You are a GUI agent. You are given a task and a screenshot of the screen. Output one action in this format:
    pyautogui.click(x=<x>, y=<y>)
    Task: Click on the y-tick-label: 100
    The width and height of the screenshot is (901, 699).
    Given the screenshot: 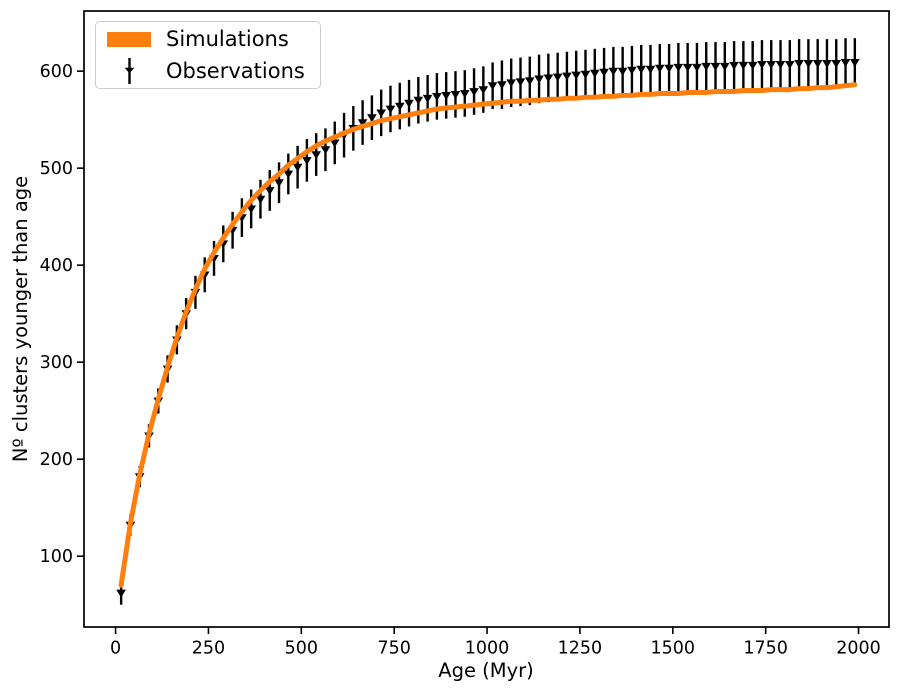 What is the action you would take?
    pyautogui.click(x=56, y=557)
    